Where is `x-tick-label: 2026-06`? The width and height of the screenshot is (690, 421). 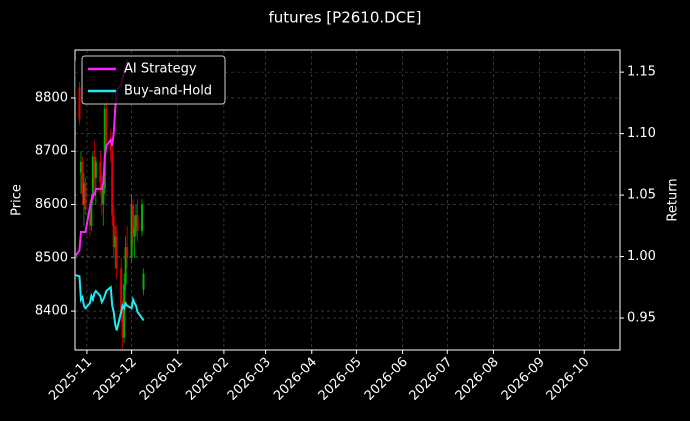 x-tick-label: 2026-06 is located at coordinates (386, 379).